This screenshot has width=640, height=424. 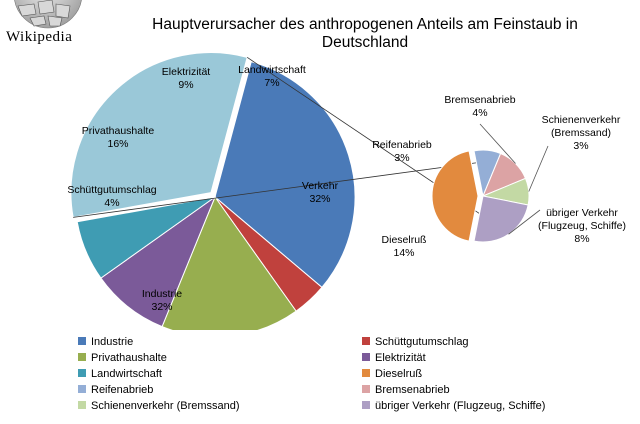 I want to click on legend-item-reifenabrieb: Reifenabrieb, so click(x=115, y=392).